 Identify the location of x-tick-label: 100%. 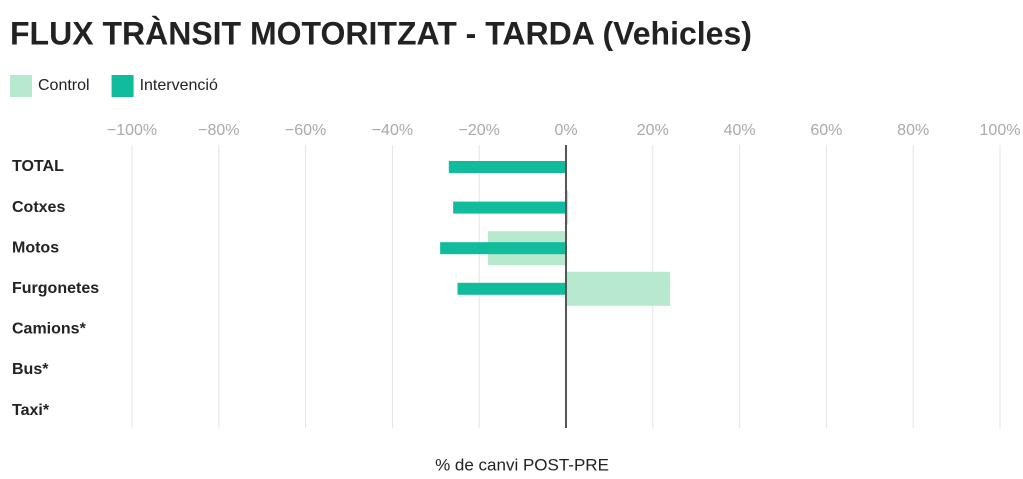
(1000, 130).